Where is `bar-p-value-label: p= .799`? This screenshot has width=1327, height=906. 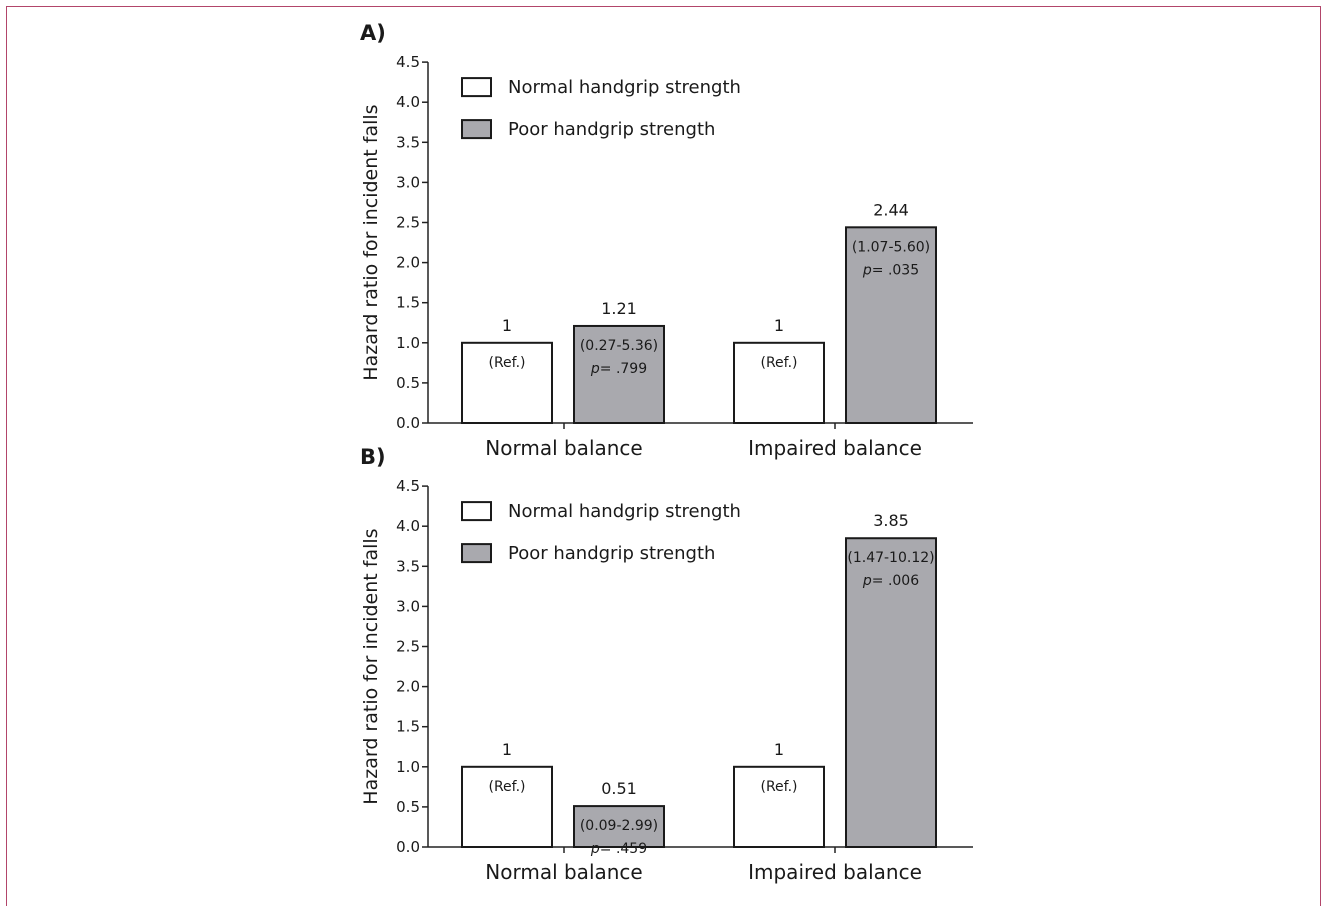
bar-p-value-label: p= .799 is located at coordinates (618, 369).